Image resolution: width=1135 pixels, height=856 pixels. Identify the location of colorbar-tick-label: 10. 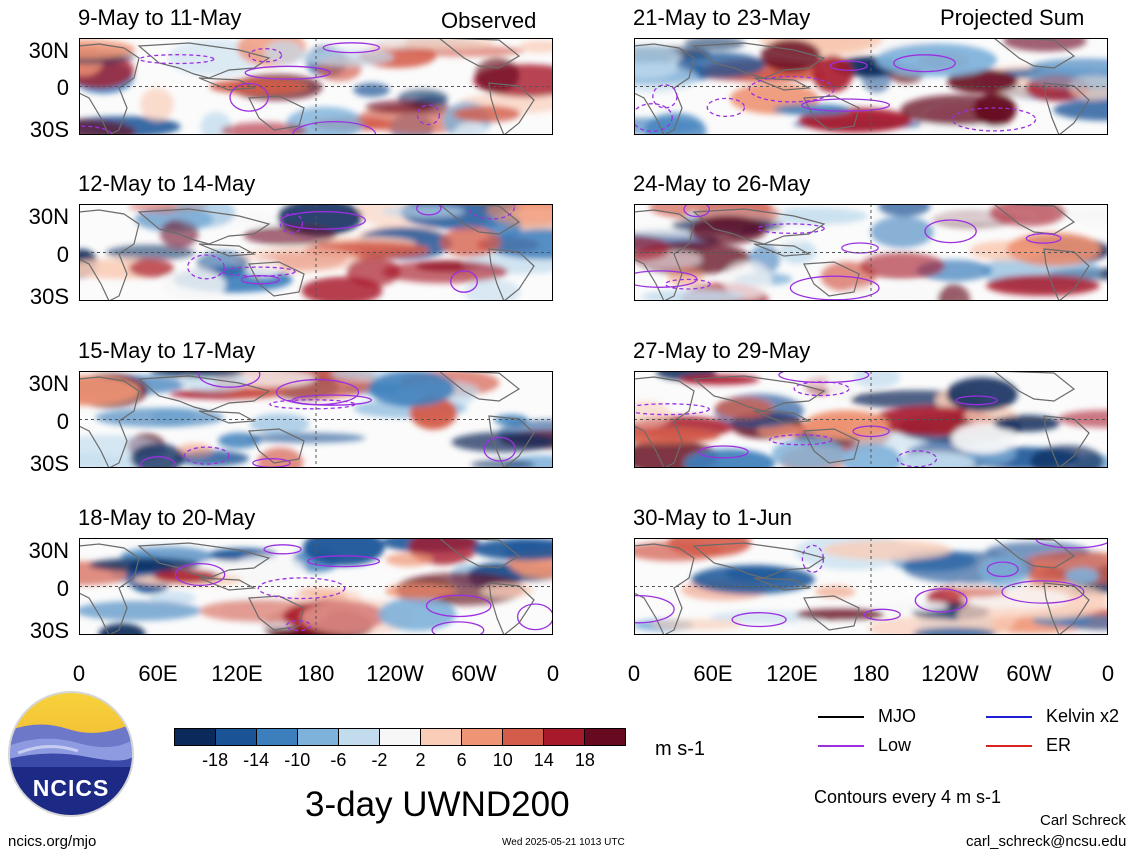
(502, 760).